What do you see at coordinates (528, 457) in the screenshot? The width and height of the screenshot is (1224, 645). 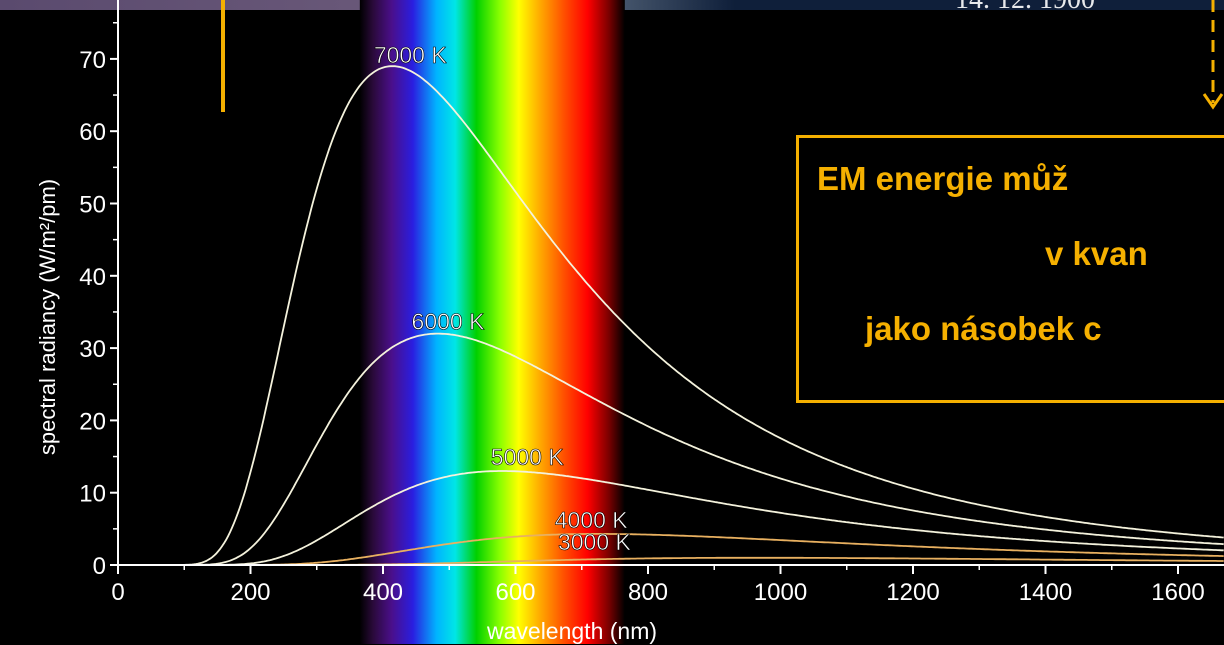 I see `series-label-5000k: 5000 K` at bounding box center [528, 457].